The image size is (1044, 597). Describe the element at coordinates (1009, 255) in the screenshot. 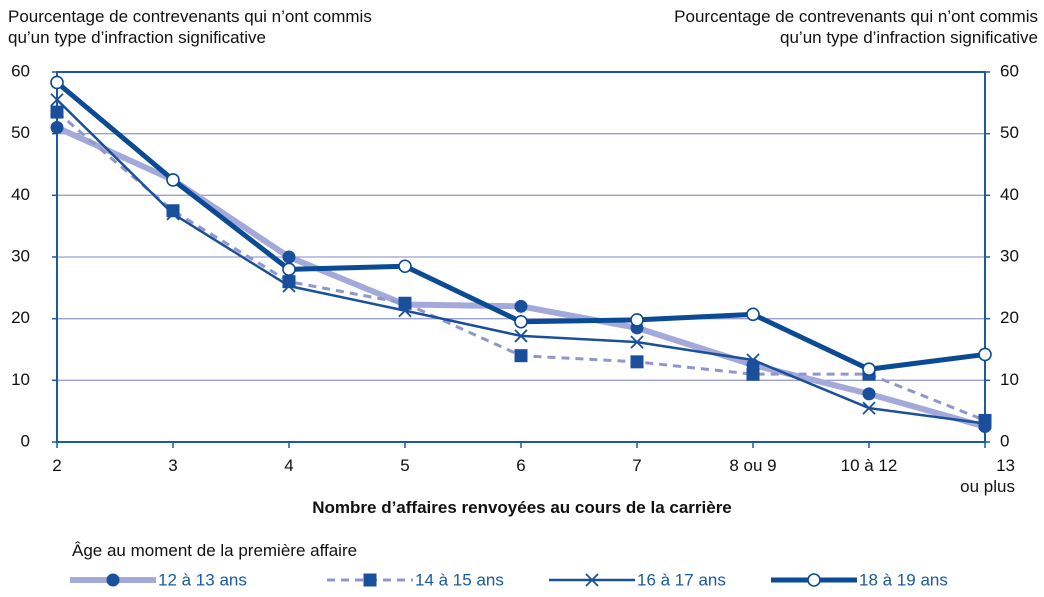

I see `y2-tick-label: 30` at that location.